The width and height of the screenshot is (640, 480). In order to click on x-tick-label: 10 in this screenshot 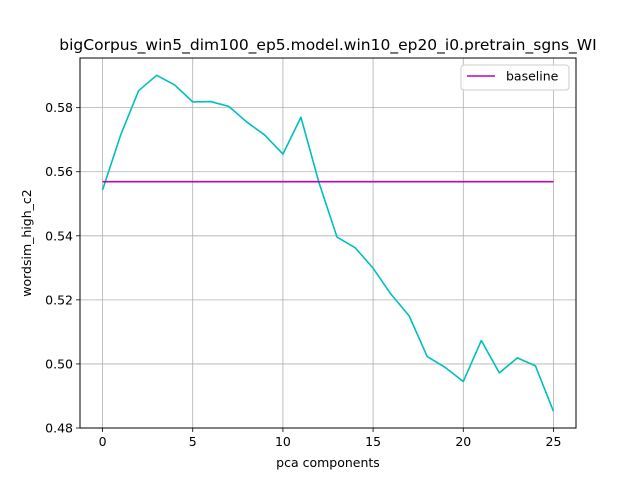, I will do `click(283, 441)`.